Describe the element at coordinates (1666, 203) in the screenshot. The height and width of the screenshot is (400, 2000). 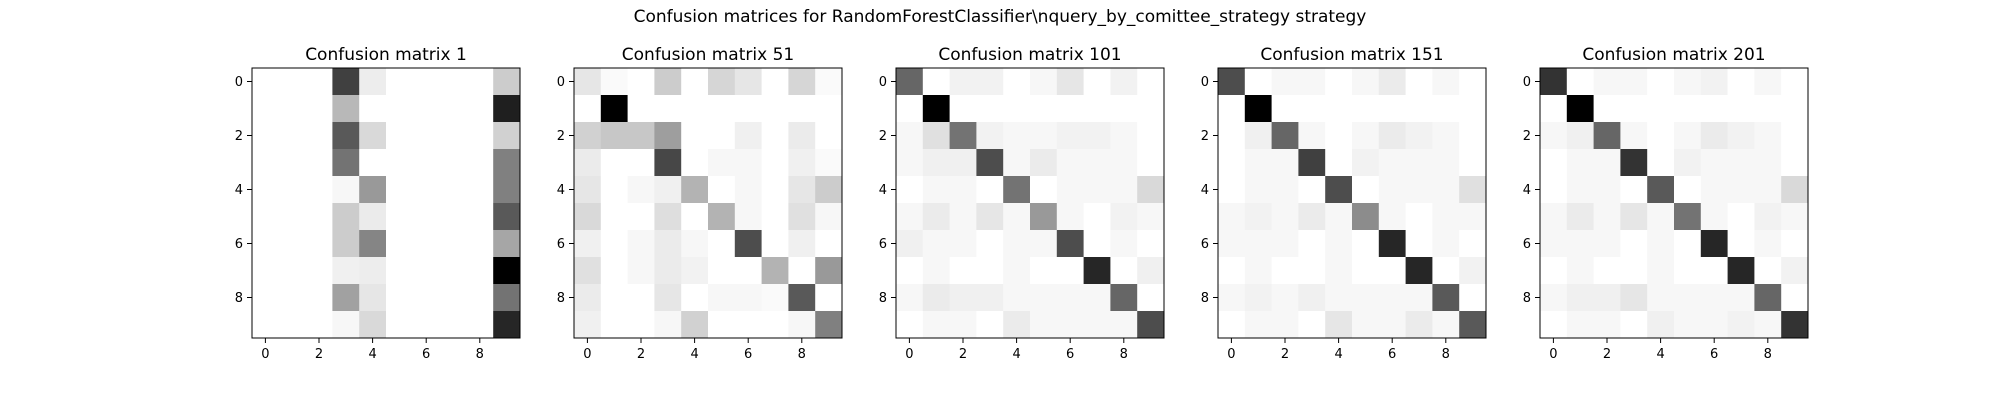
I see `heatmap-panel: Confusion matrix 201 0 2 4 6 8 0 2 4 6 8` at that location.